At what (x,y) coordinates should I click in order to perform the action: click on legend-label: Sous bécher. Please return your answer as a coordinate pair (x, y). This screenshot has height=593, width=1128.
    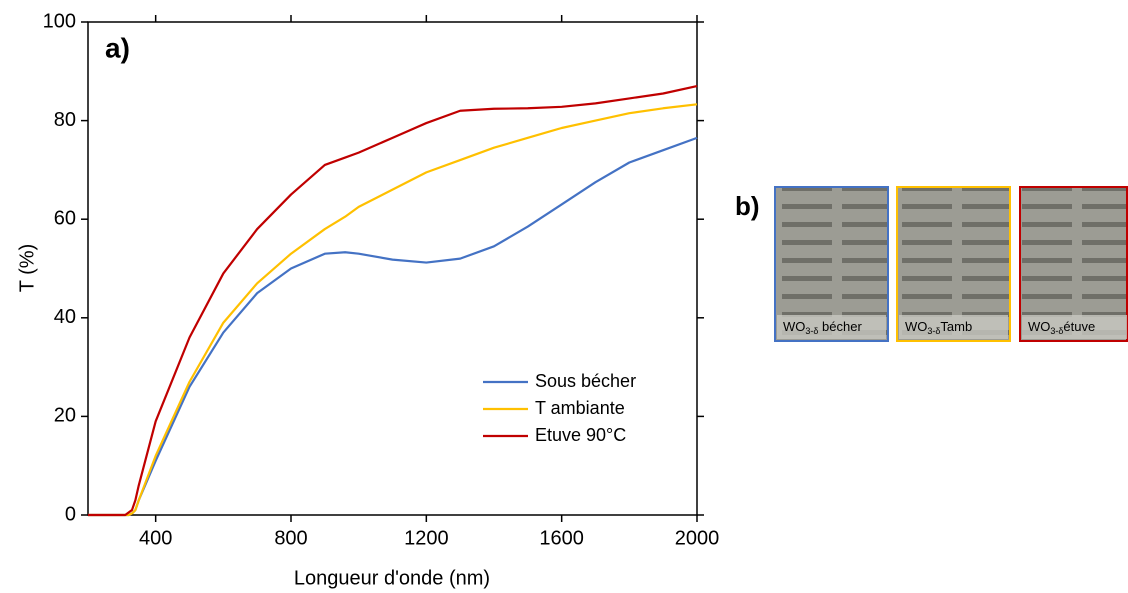
    Looking at the image, I should click on (585, 381).